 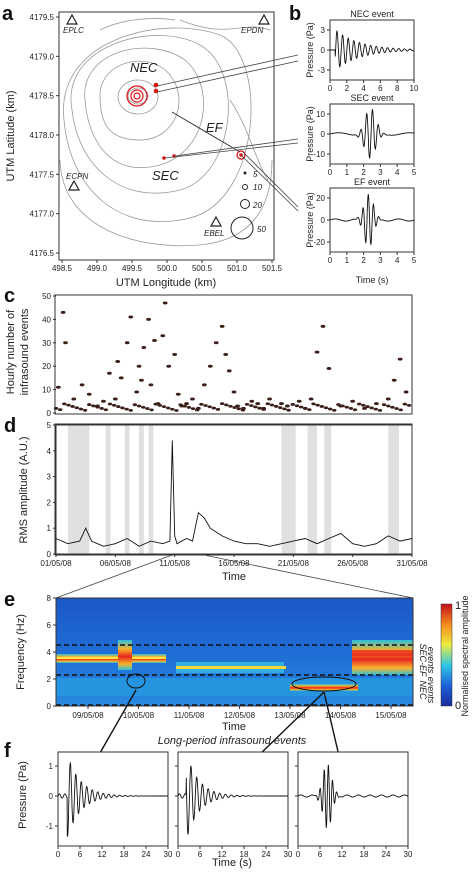 I want to click on panel-e-letter: e, so click(x=9, y=600).